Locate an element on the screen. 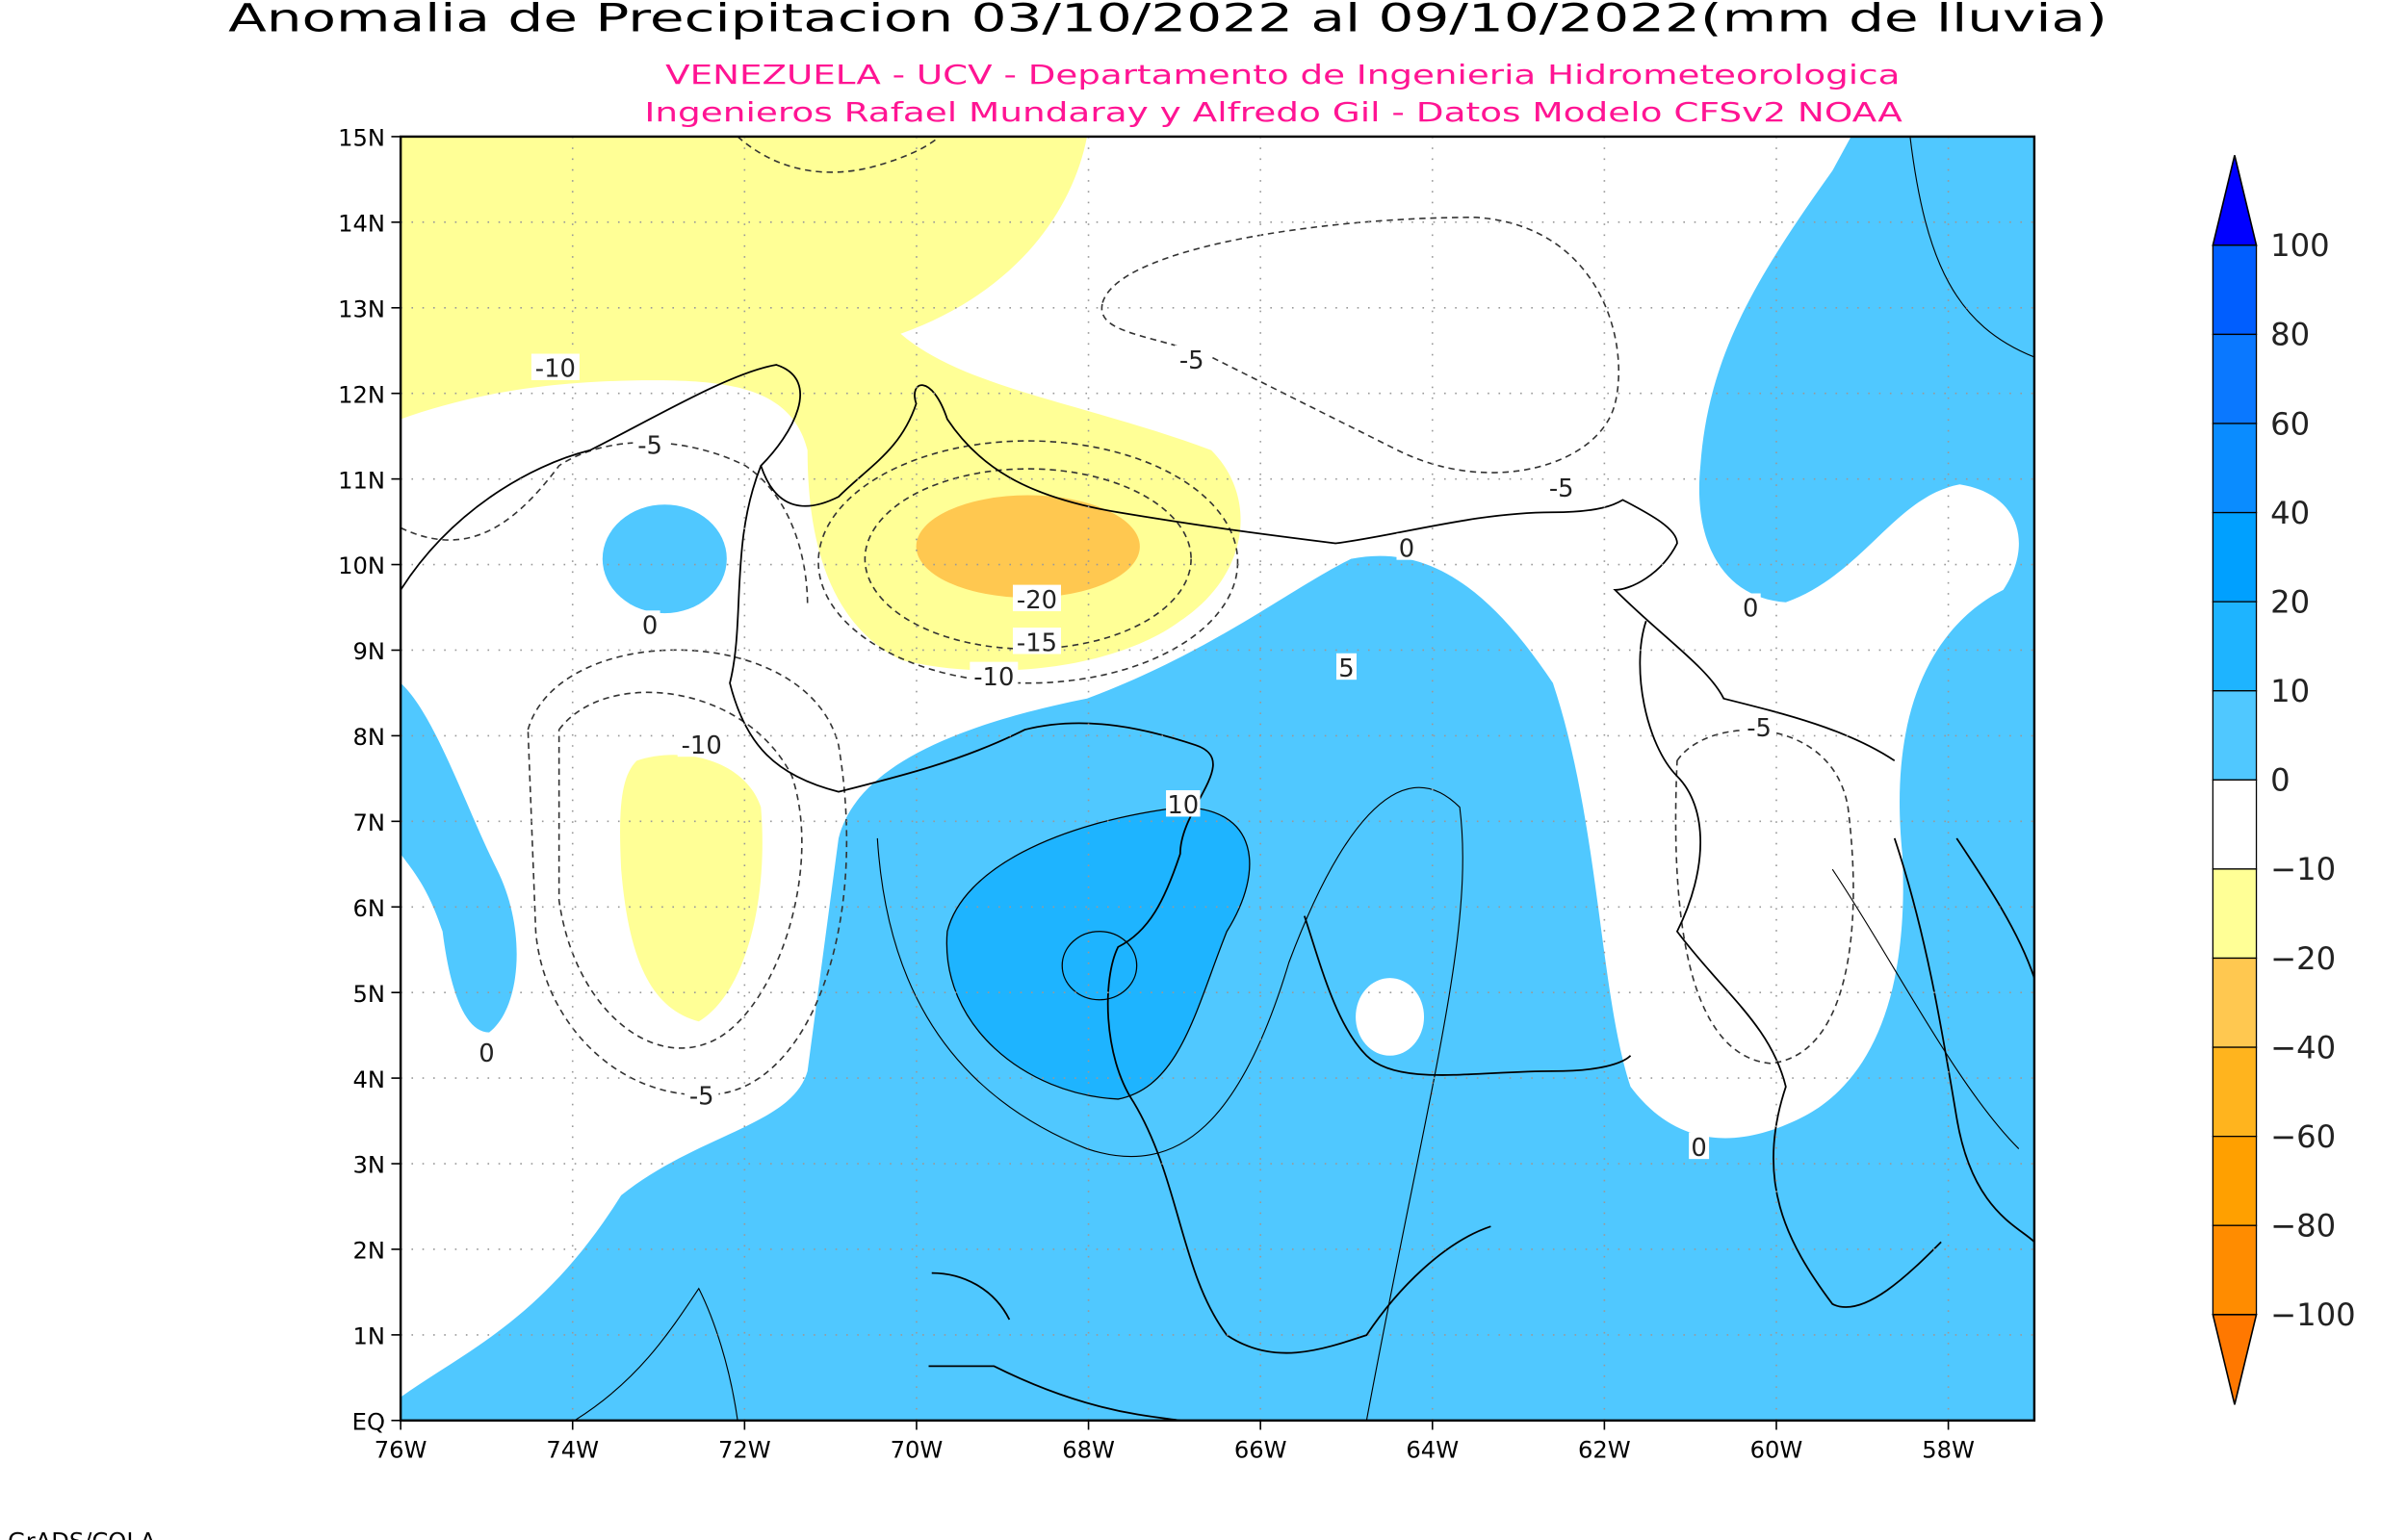 The width and height of the screenshot is (2407, 1540). colorbar-label: −10 is located at coordinates (2303, 869).